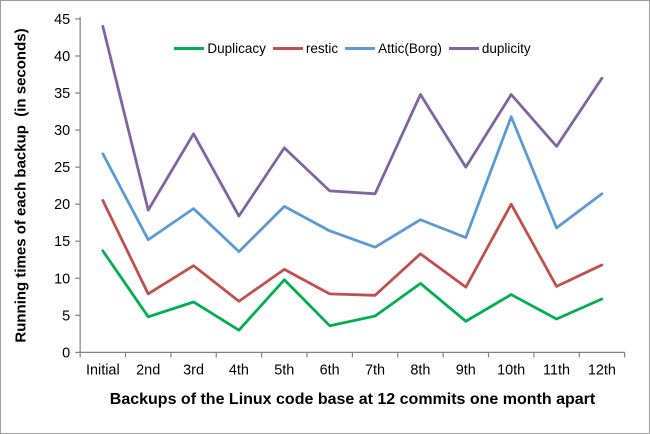 The width and height of the screenshot is (650, 434). Describe the element at coordinates (66, 353) in the screenshot. I see `y-tick-label: 0` at that location.